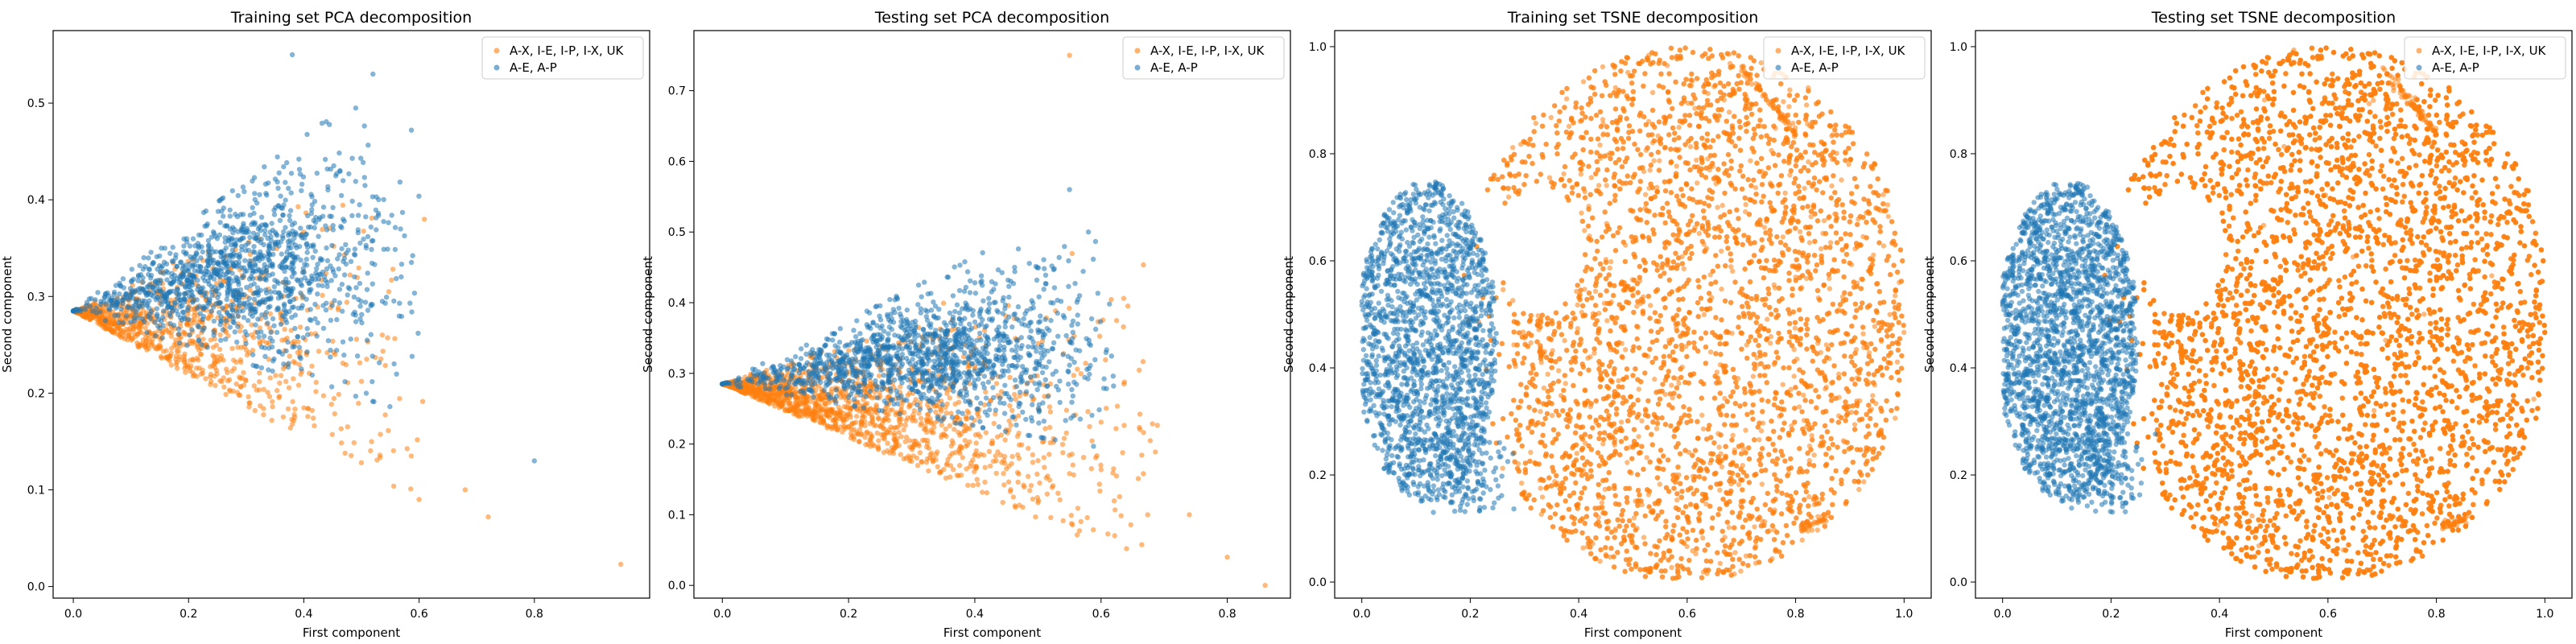 Image resolution: width=2576 pixels, height=644 pixels. What do you see at coordinates (7, 314) in the screenshot?
I see `y-axis-label: Second component` at bounding box center [7, 314].